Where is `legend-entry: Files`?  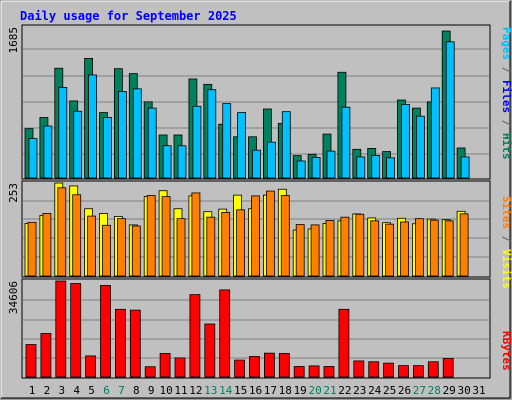 legend-entry: Files is located at coordinates (506, 96).